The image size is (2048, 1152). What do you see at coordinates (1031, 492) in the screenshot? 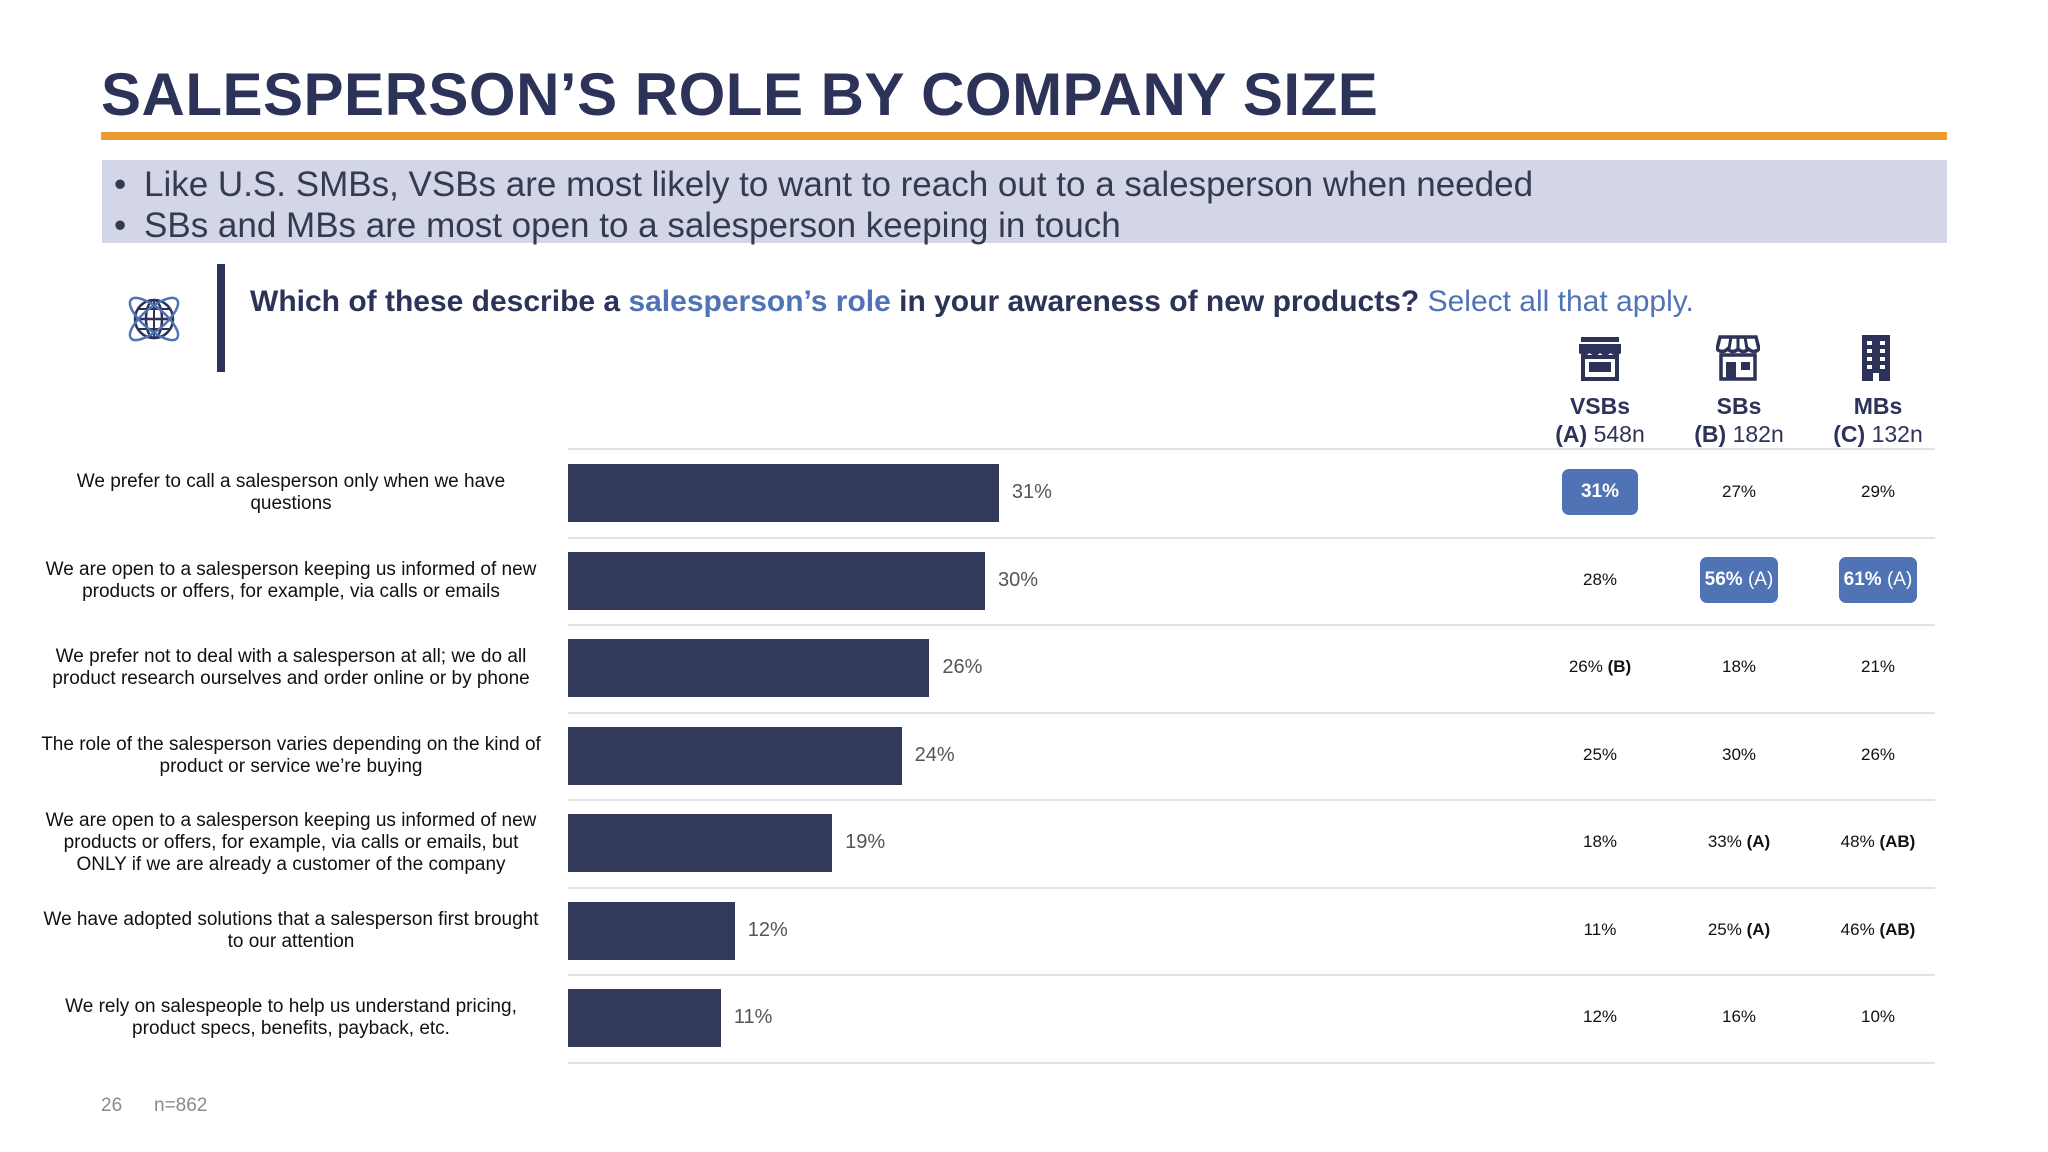
I see `bar-value-label: 31%` at bounding box center [1031, 492].